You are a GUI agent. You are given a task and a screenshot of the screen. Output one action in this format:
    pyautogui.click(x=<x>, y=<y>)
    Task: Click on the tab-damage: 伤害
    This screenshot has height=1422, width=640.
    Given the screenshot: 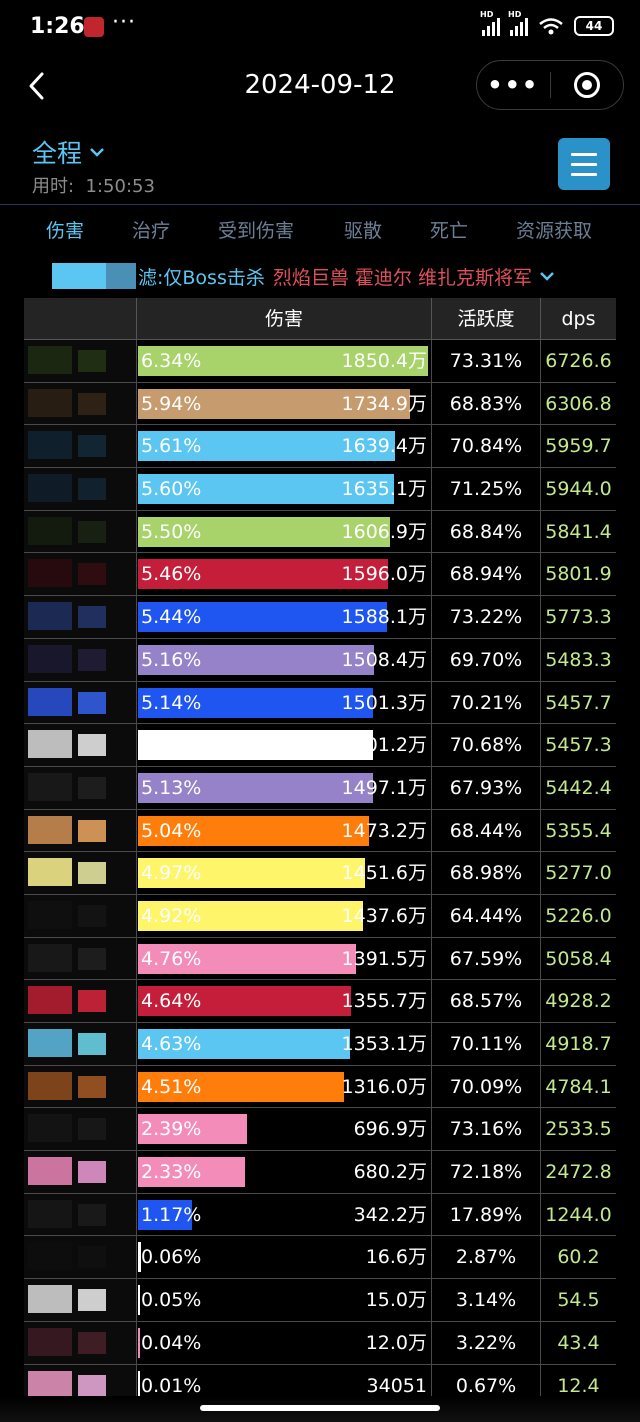 What is the action you would take?
    pyautogui.click(x=65, y=231)
    